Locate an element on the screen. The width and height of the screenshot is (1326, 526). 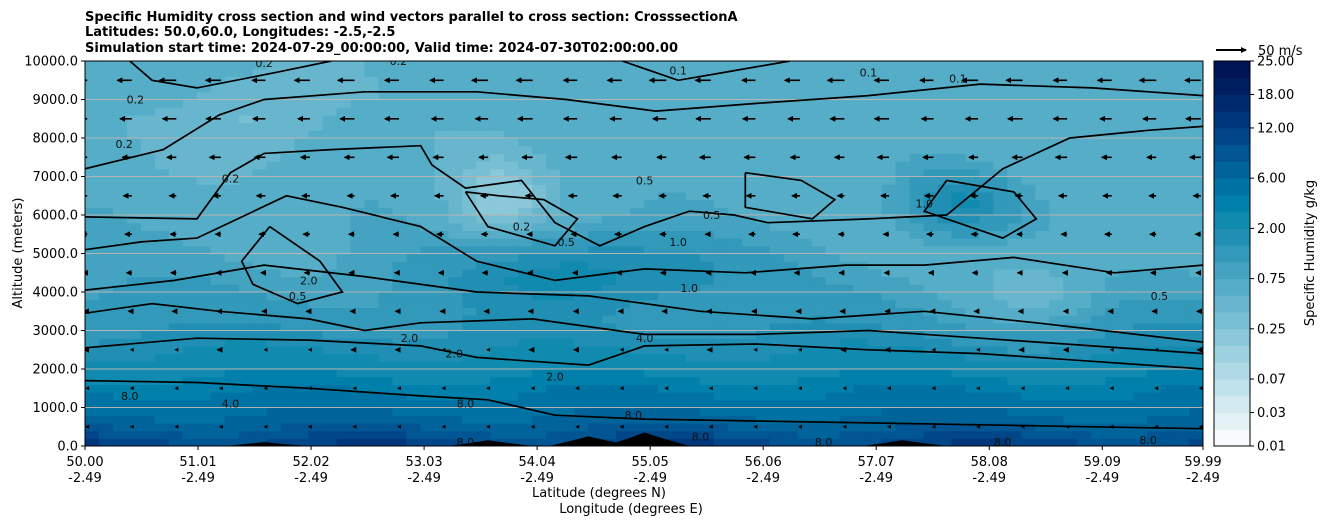
colorbar-swatch is located at coordinates (1232, 438).